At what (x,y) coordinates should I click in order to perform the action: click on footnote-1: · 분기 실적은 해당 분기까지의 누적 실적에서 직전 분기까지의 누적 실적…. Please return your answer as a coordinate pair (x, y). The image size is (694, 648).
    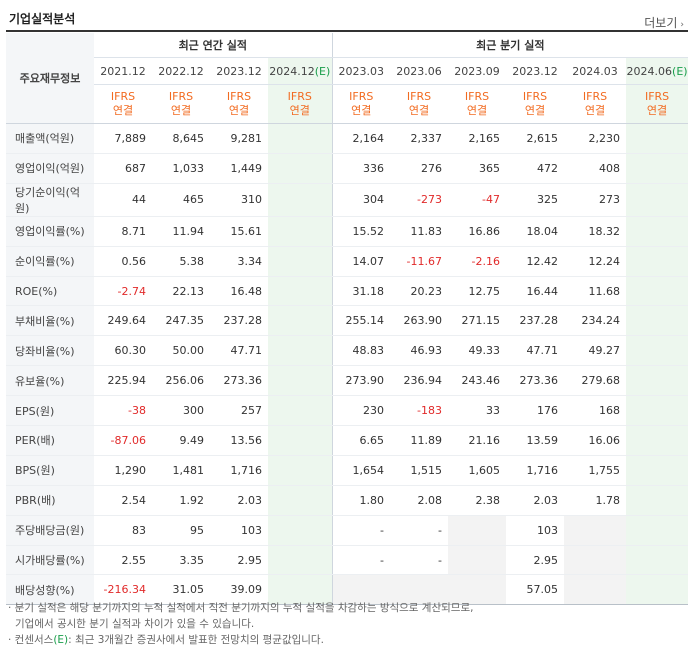
    Looking at the image, I should click on (241, 608).